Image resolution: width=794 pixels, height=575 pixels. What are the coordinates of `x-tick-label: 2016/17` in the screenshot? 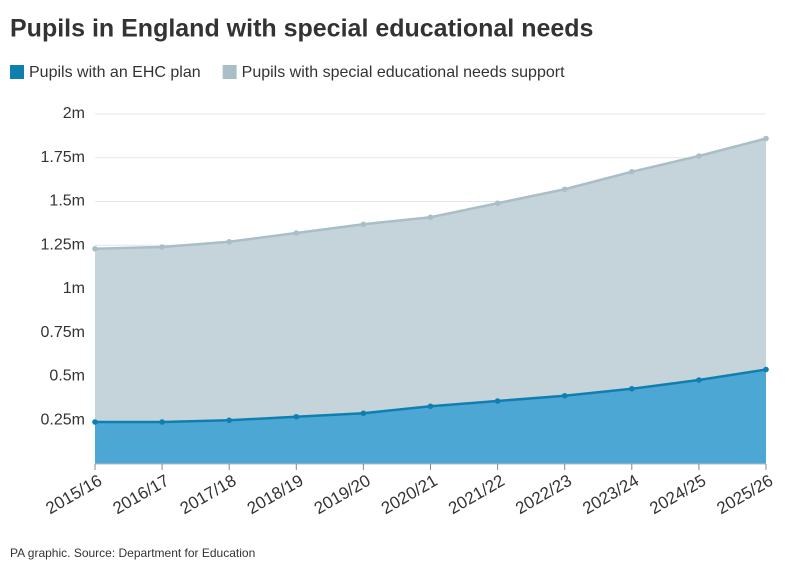 It's located at (141, 494).